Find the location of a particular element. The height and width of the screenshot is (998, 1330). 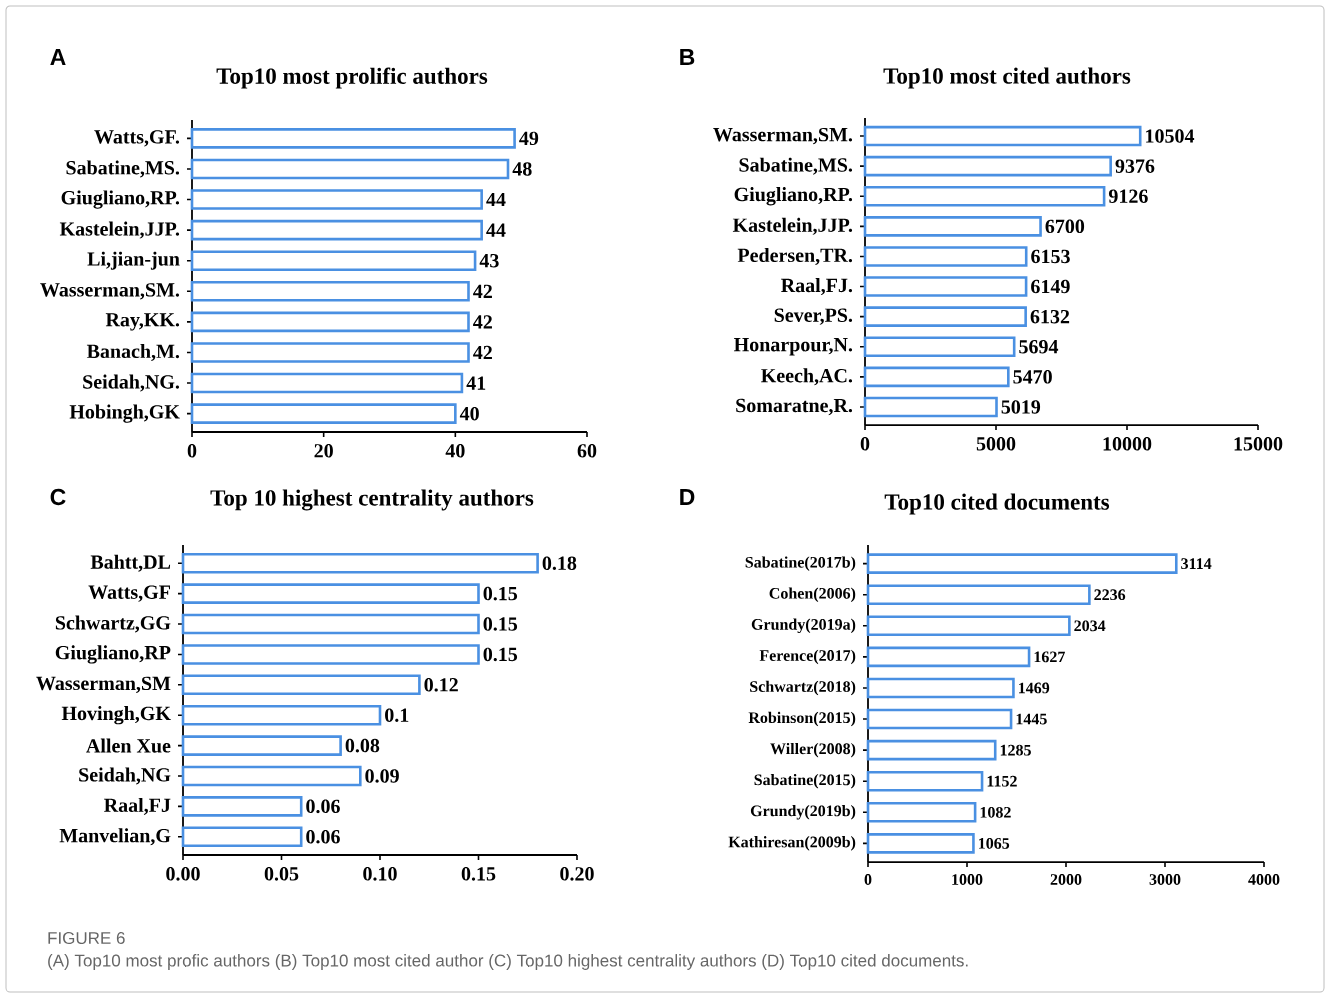

data-label: 2236 is located at coordinates (1110, 595).